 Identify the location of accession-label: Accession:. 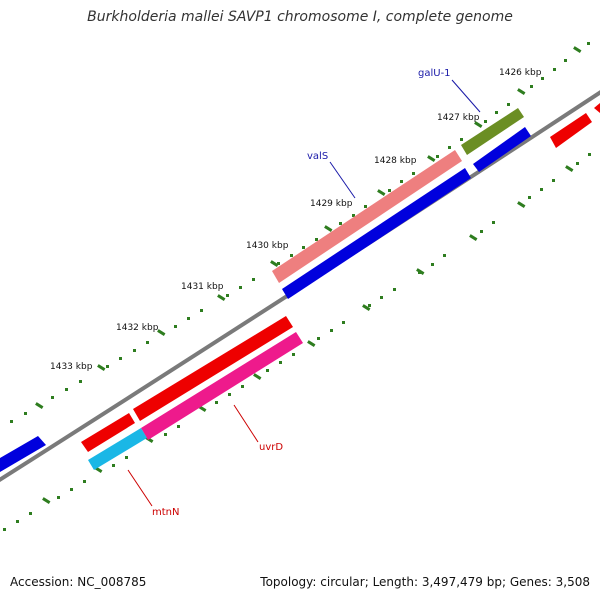
(42, 582).